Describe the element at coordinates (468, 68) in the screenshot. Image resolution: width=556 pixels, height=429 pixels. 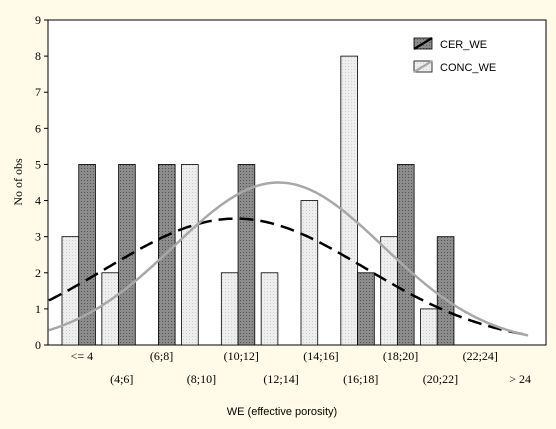
I see `legend-label-conc-we: CONC_WE` at that location.